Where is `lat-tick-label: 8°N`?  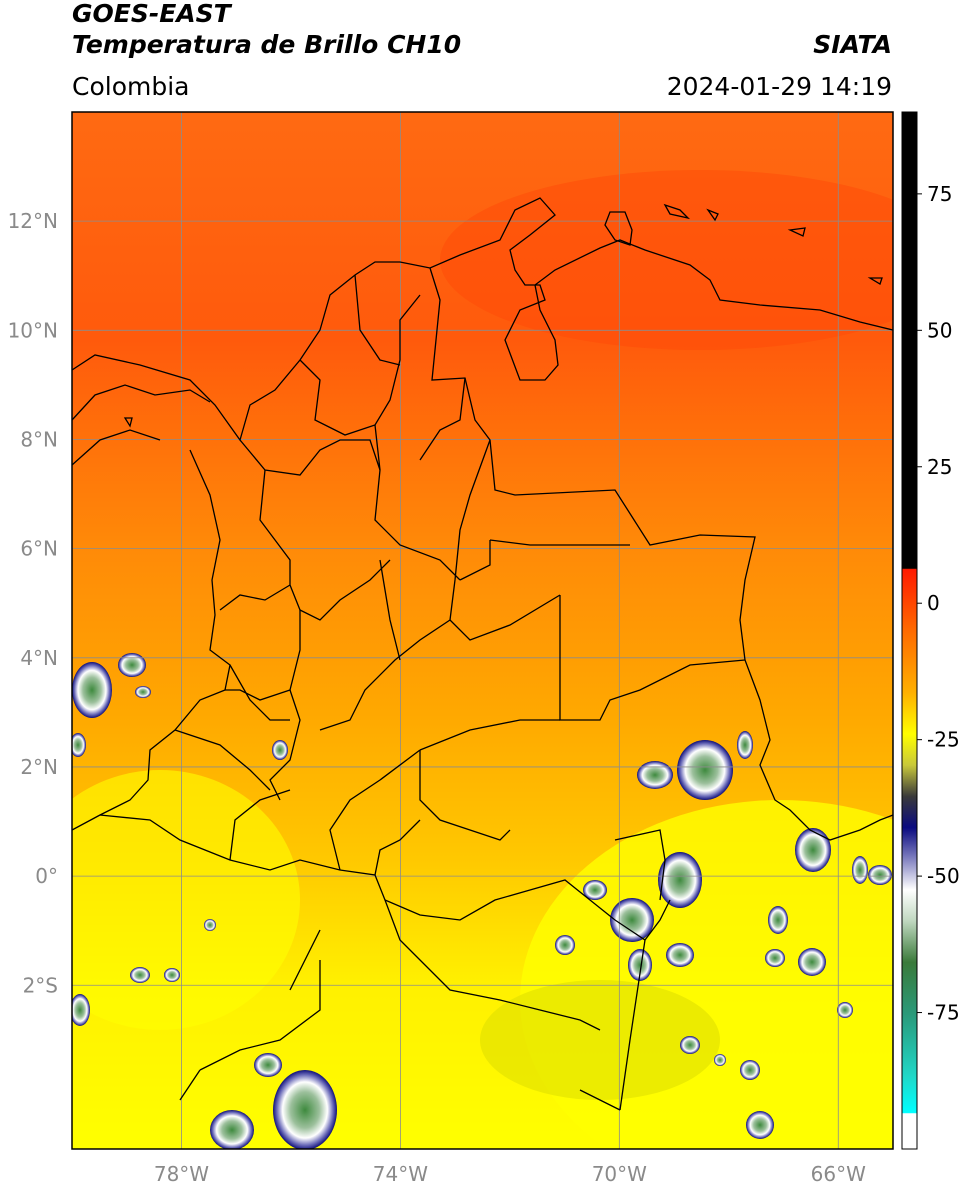
lat-tick-label: 8°N is located at coordinates (39, 439).